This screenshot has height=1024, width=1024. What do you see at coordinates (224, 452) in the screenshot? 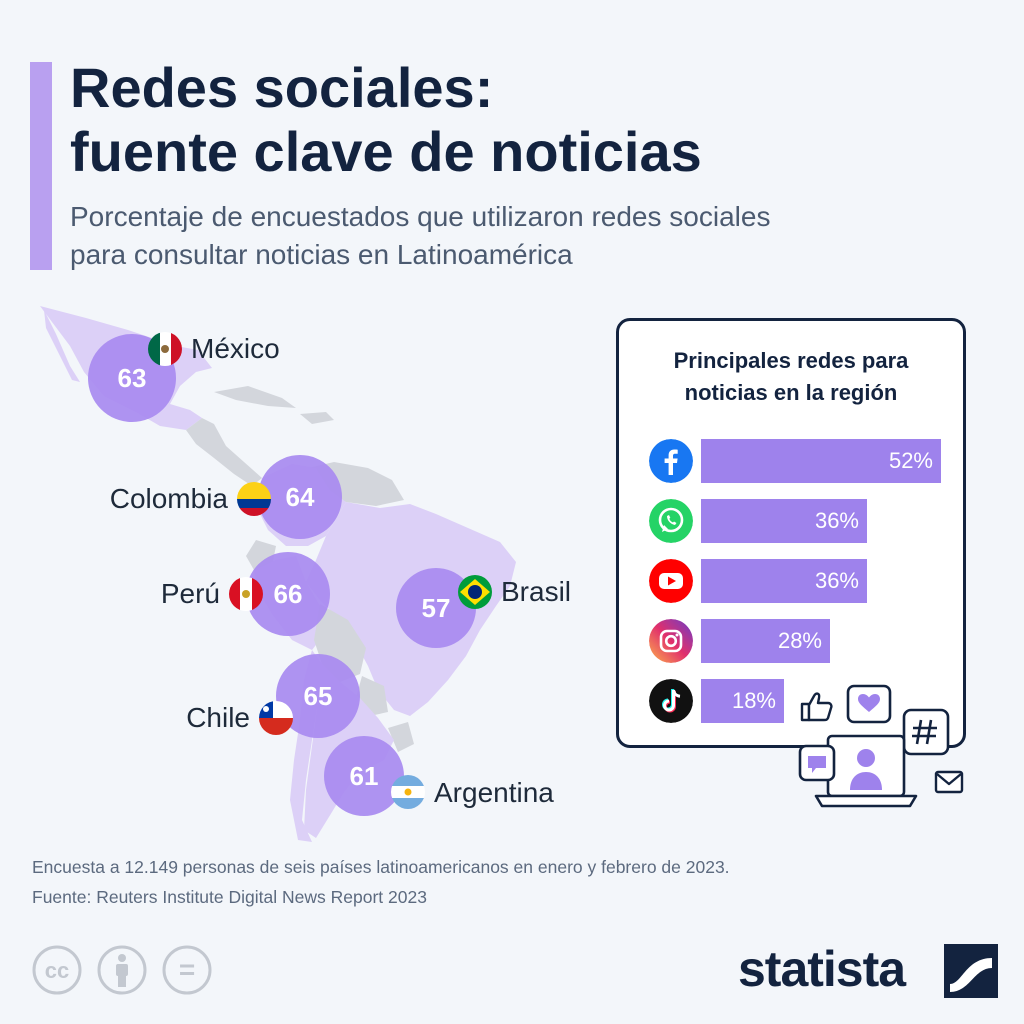
I see `map-central-america` at bounding box center [224, 452].